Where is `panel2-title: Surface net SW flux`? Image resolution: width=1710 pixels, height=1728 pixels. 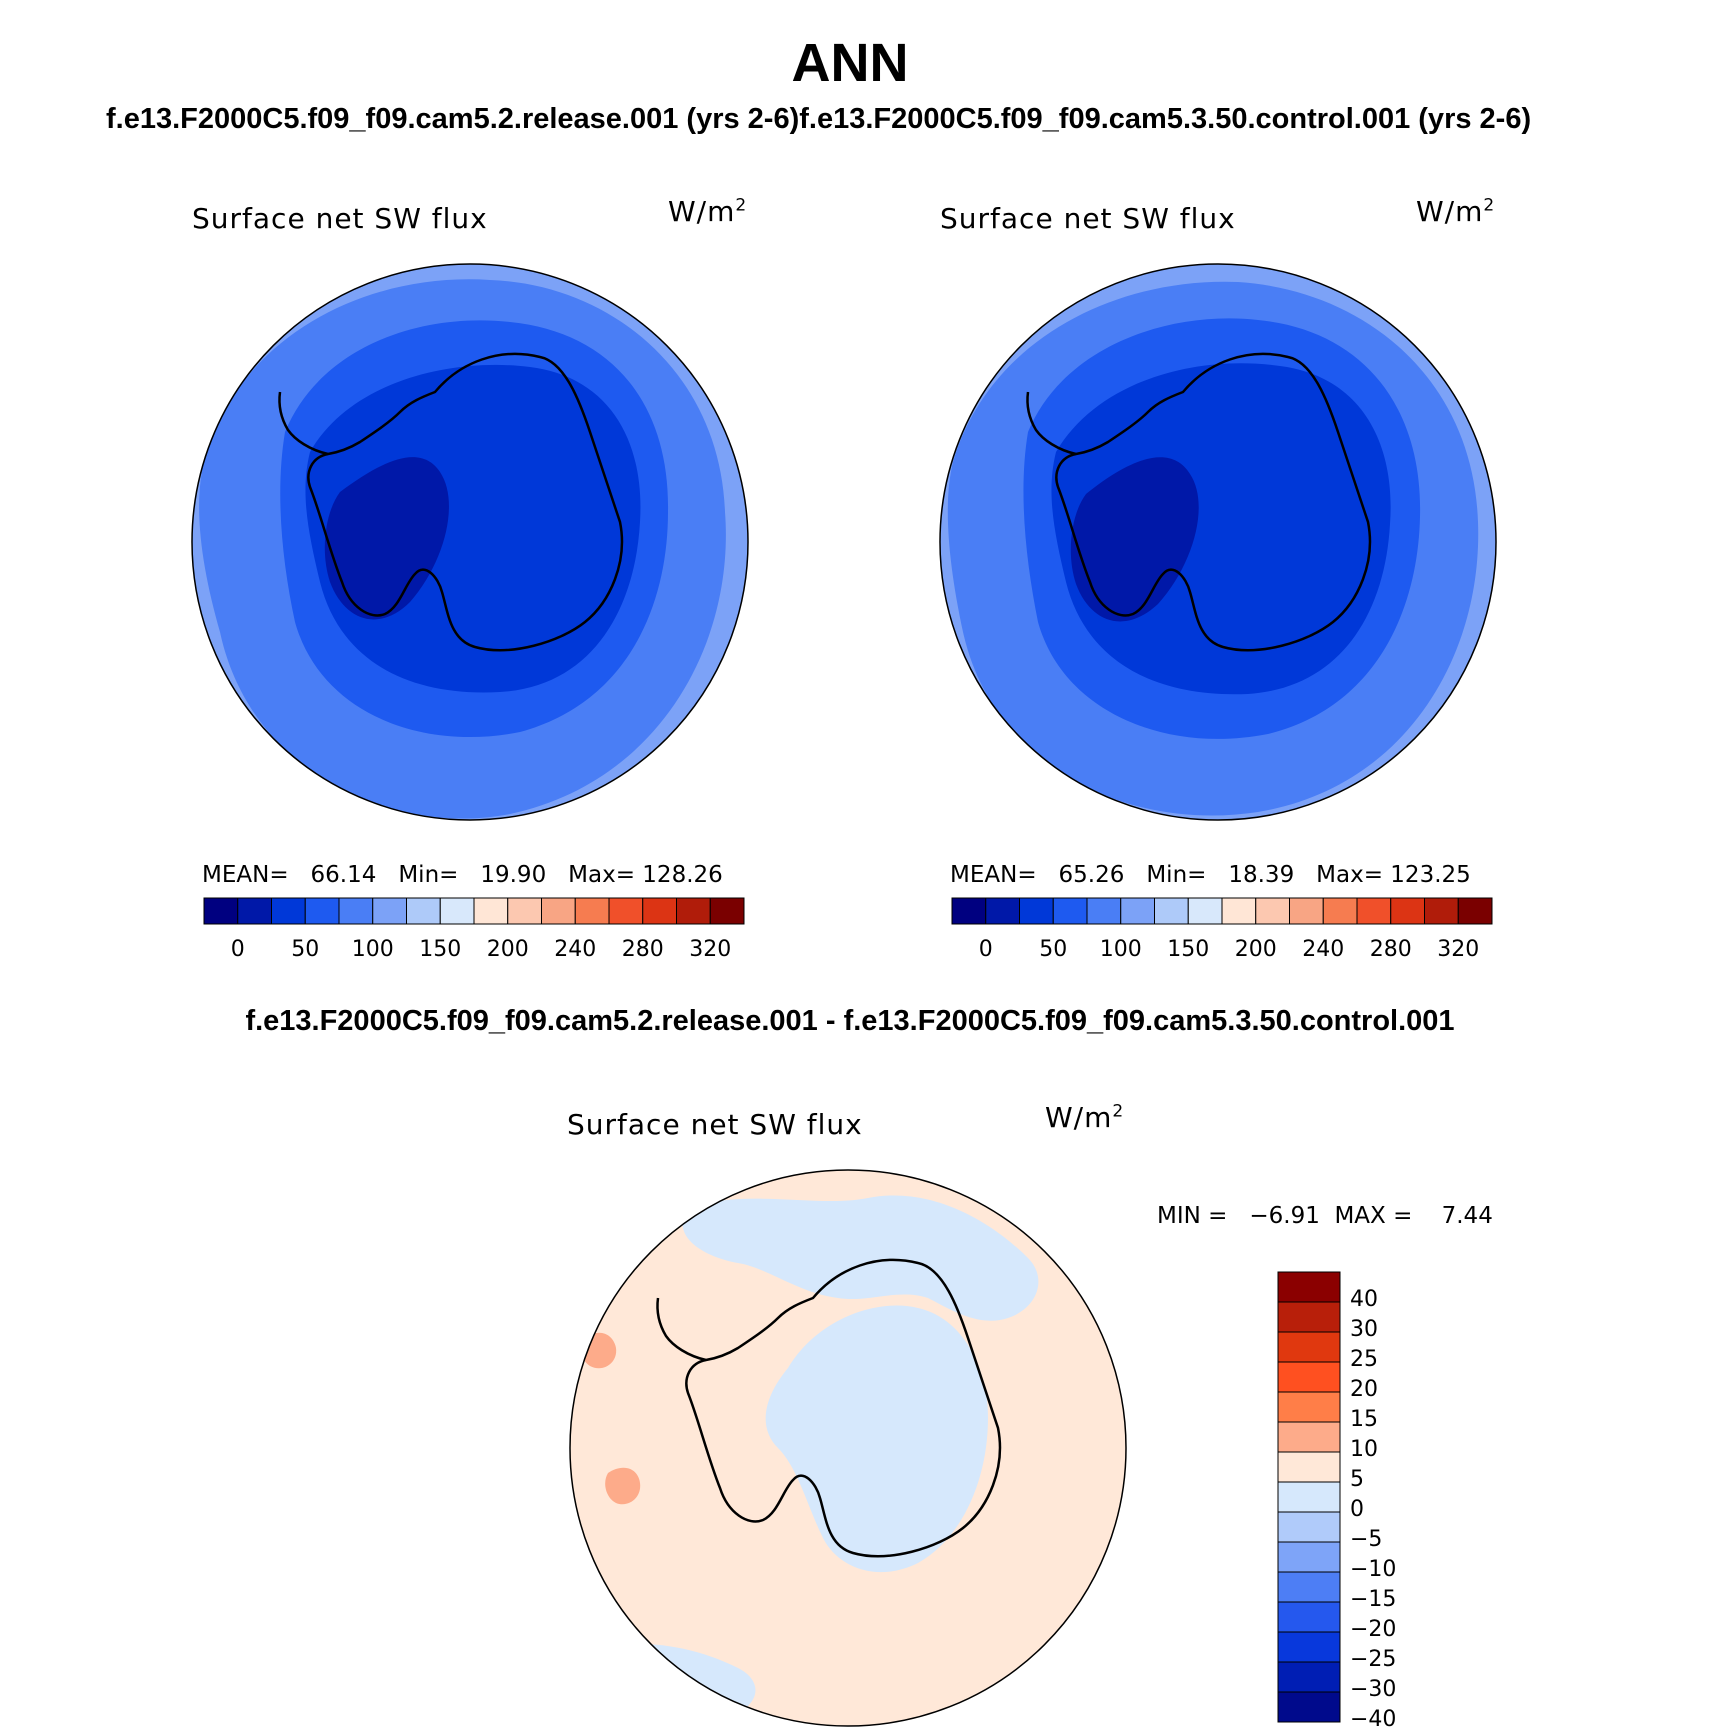 panel2-title: Surface net SW flux is located at coordinates (1088, 218).